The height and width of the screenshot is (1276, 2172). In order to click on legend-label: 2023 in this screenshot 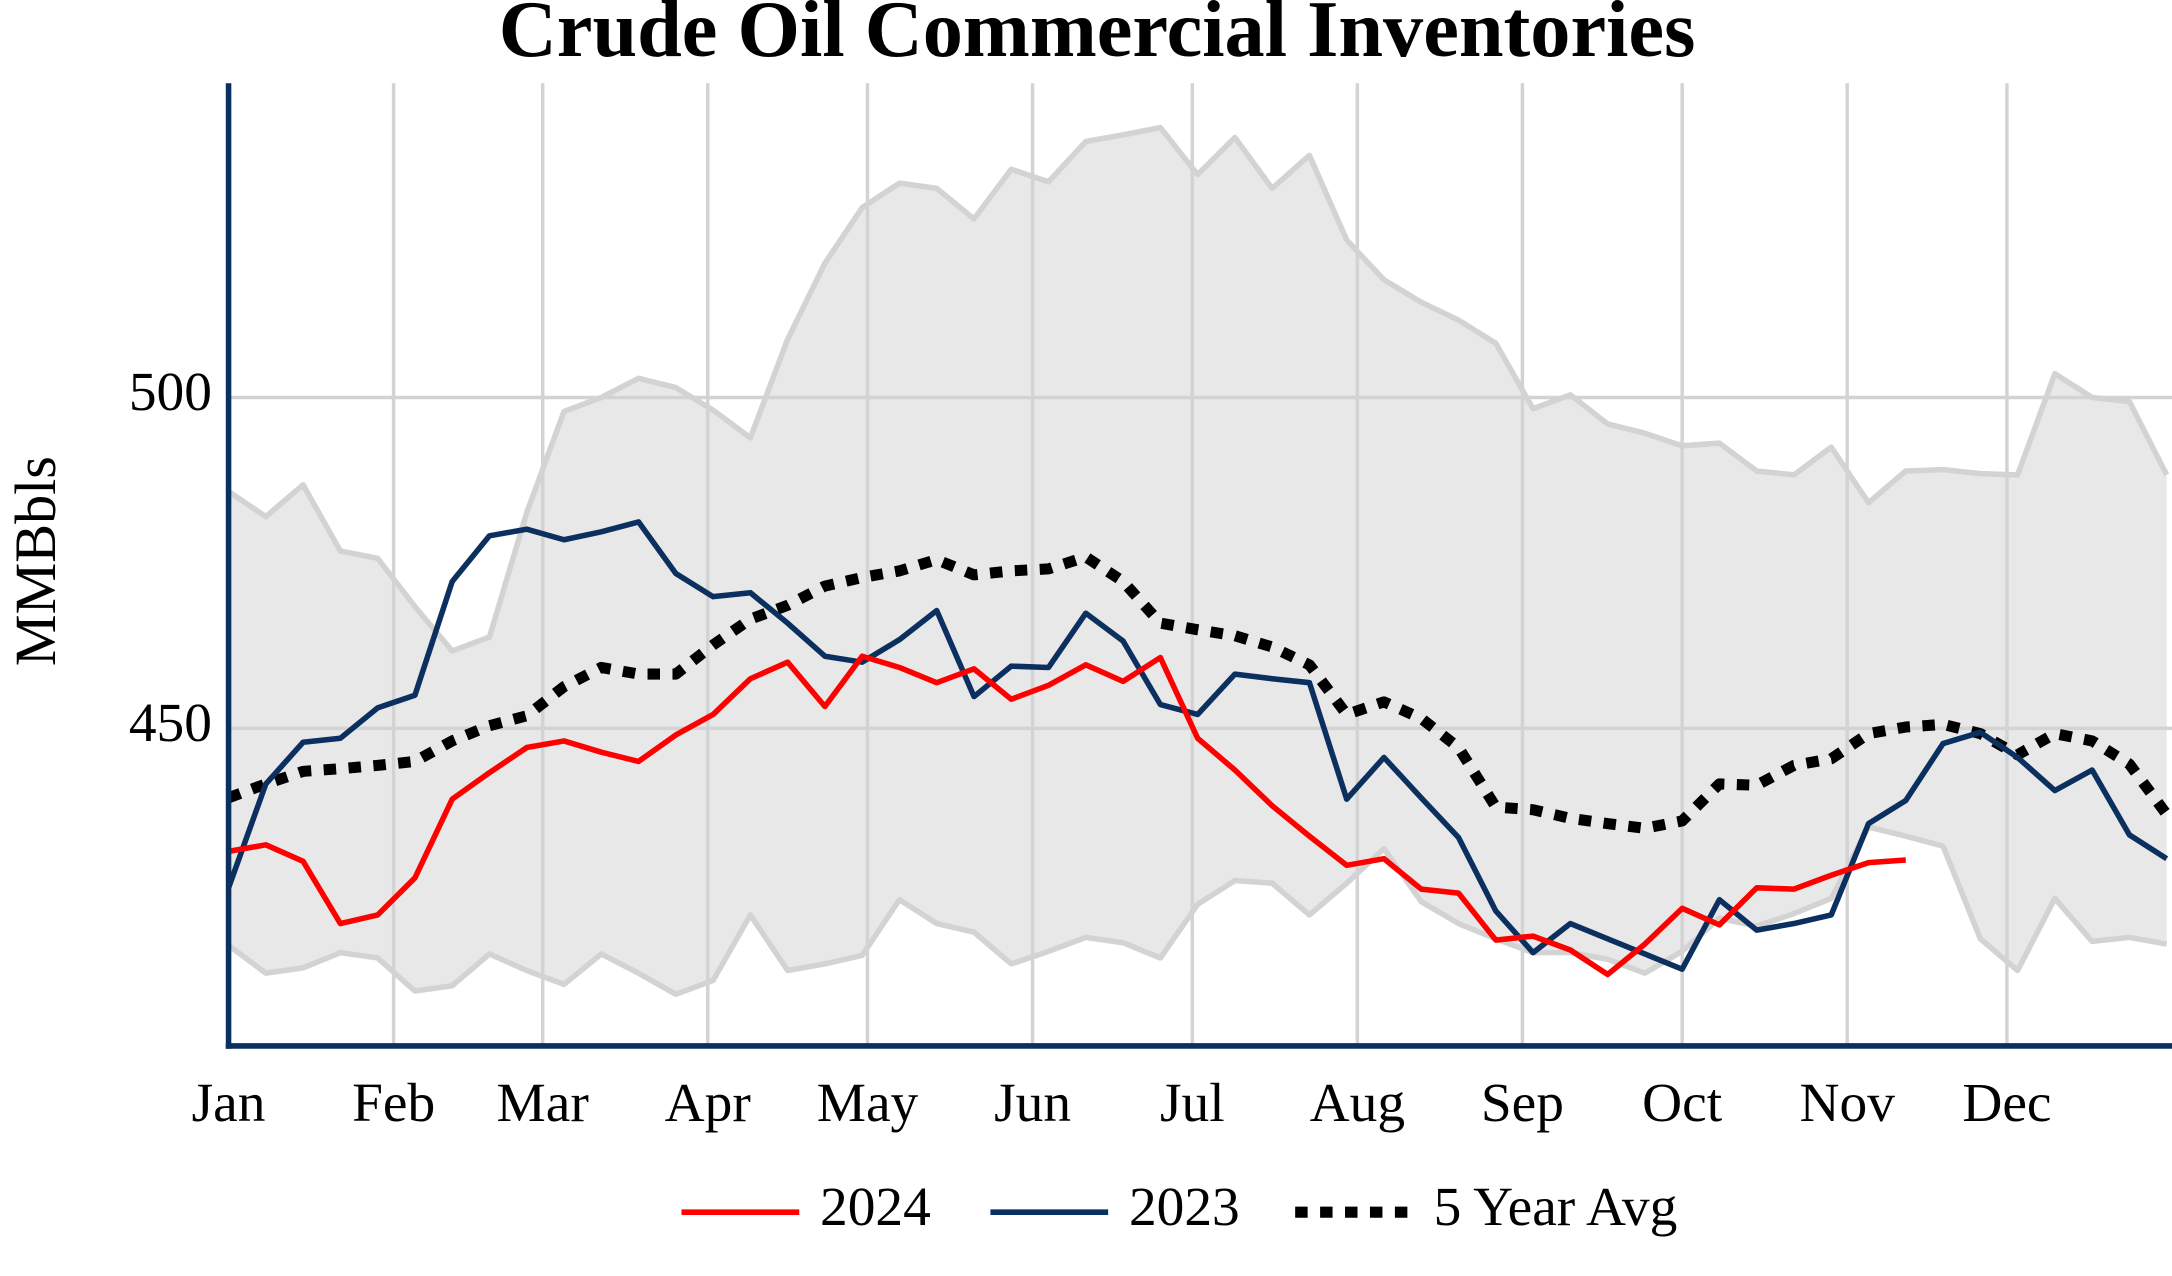, I will do `click(1184, 1206)`.